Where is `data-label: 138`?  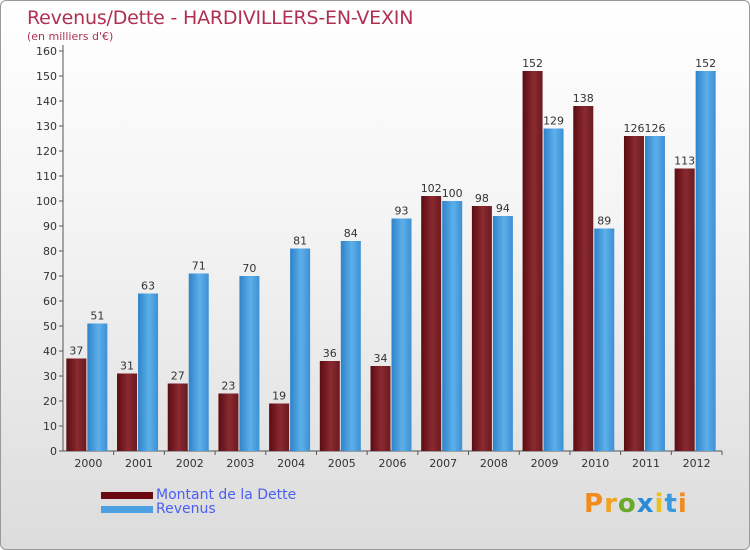 data-label: 138 is located at coordinates (583, 98).